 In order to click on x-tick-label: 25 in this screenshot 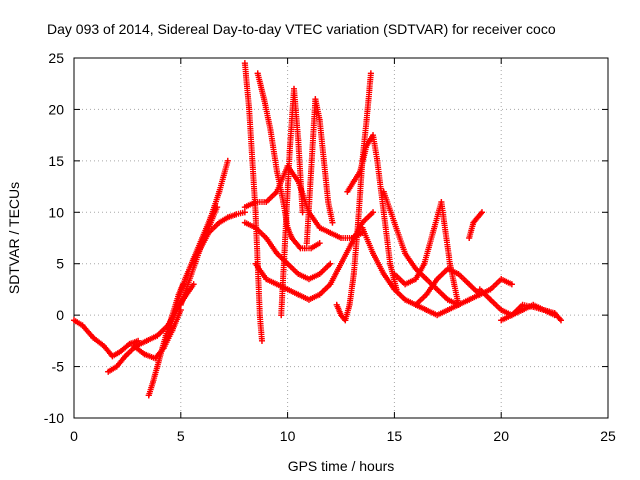, I will do `click(608, 436)`.